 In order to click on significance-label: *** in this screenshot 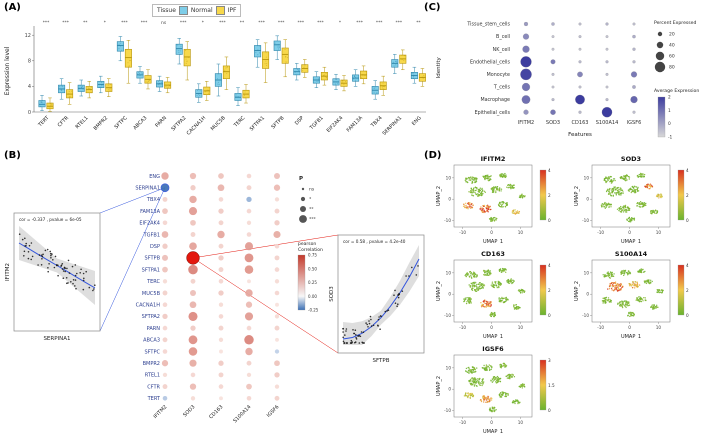, I will do `click(46, 23)`.